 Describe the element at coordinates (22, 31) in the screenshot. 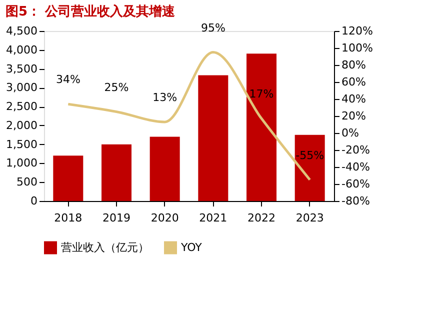

I see `y-tick-label: 4,500` at that location.